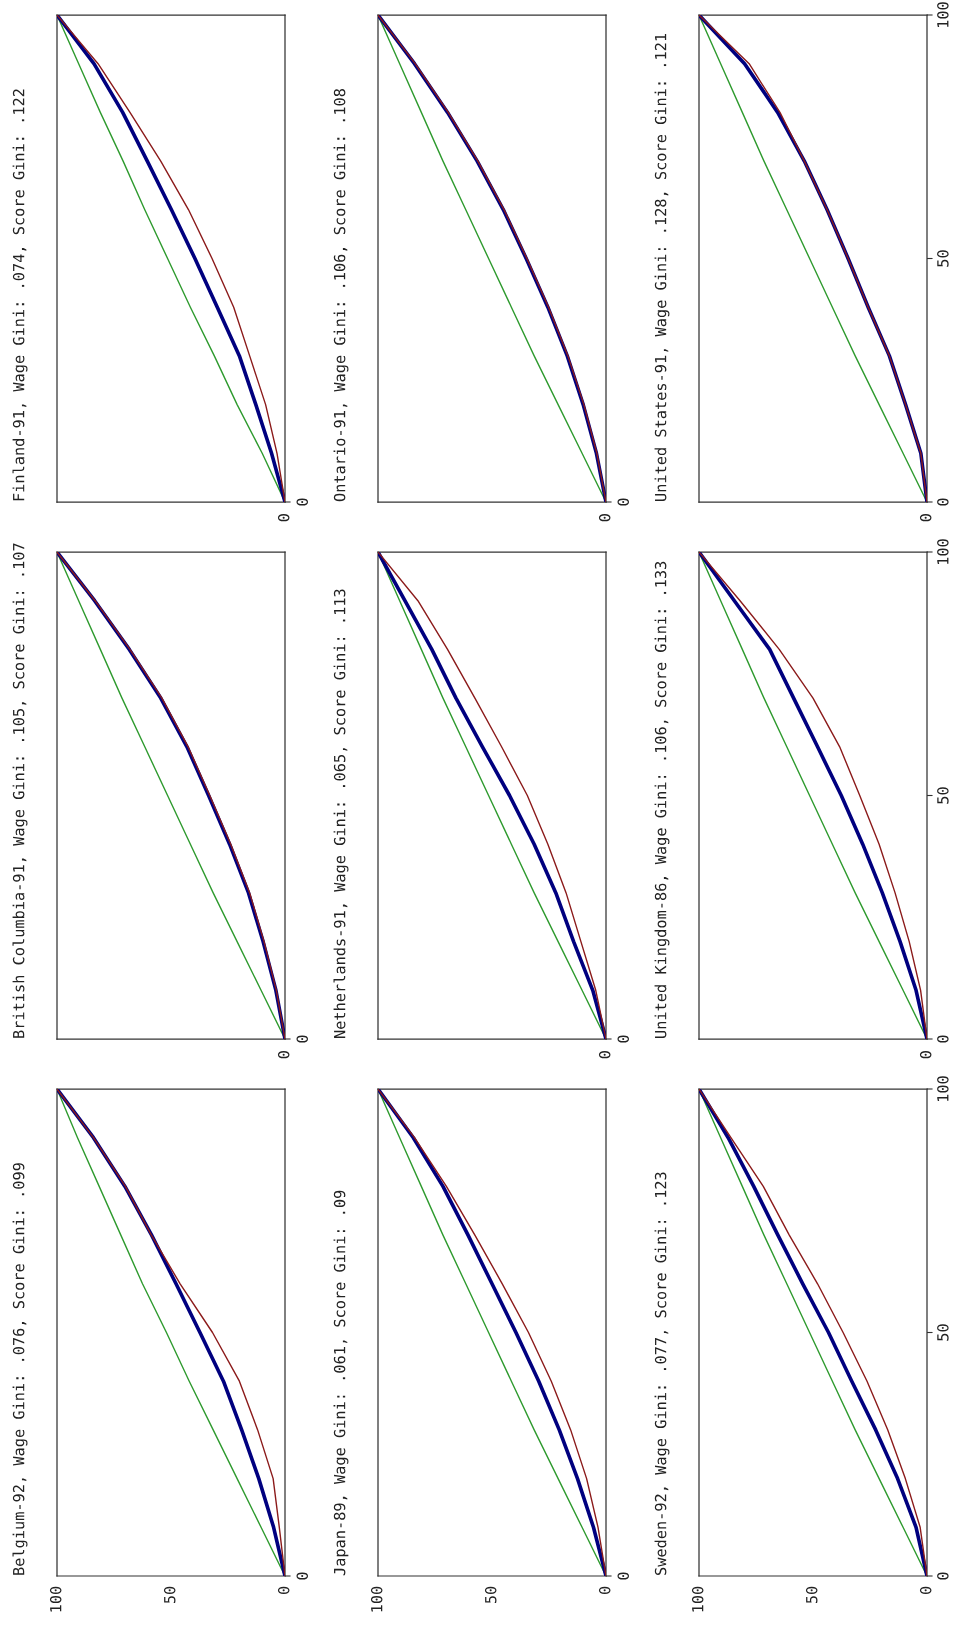 The image size is (960, 1635). Describe the element at coordinates (341, 1383) in the screenshot. I see `text: Japan-89, Wage Gini: .061, Score Gini: .09` at that location.